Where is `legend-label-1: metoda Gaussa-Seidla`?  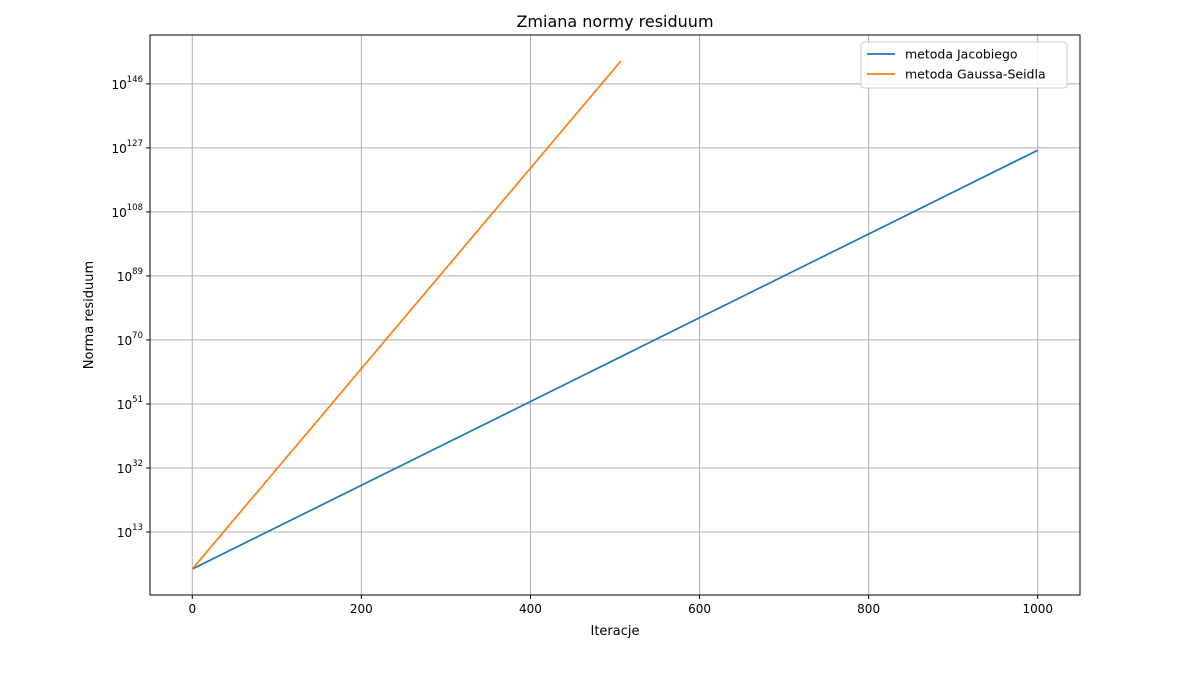
legend-label-1: metoda Gaussa-Seidla is located at coordinates (975, 74).